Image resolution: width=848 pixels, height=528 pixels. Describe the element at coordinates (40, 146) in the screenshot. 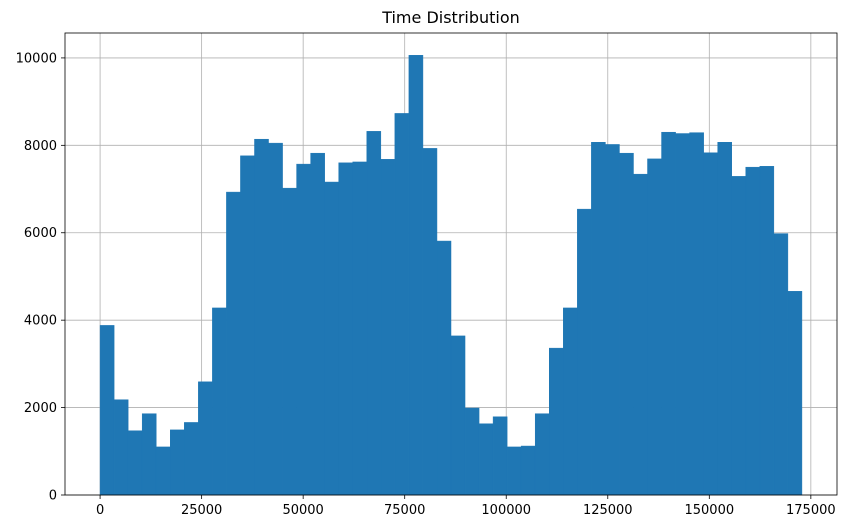

I see `y-tick-label: 8000` at that location.